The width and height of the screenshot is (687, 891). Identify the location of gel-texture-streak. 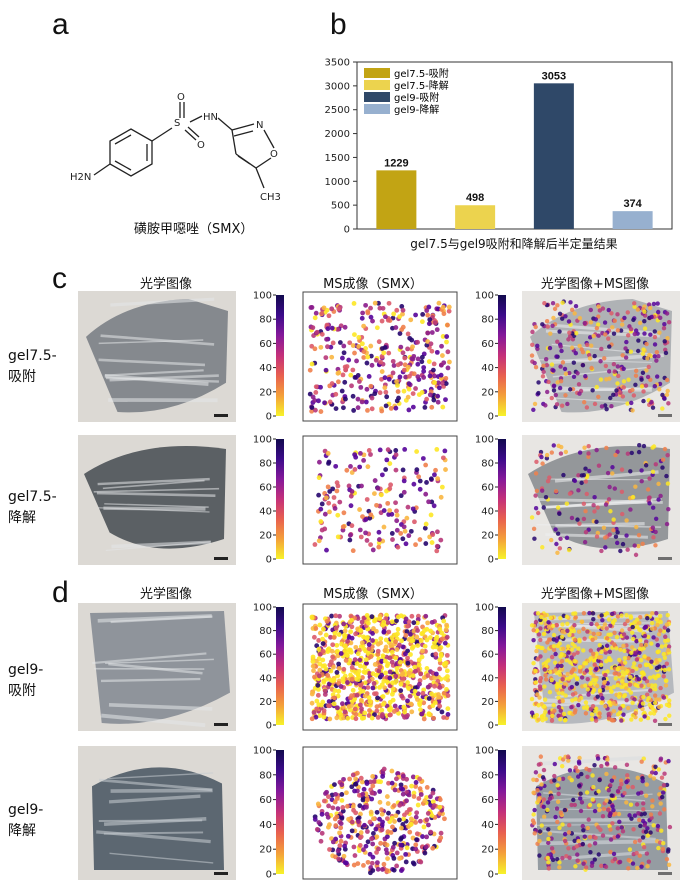
(156, 505).